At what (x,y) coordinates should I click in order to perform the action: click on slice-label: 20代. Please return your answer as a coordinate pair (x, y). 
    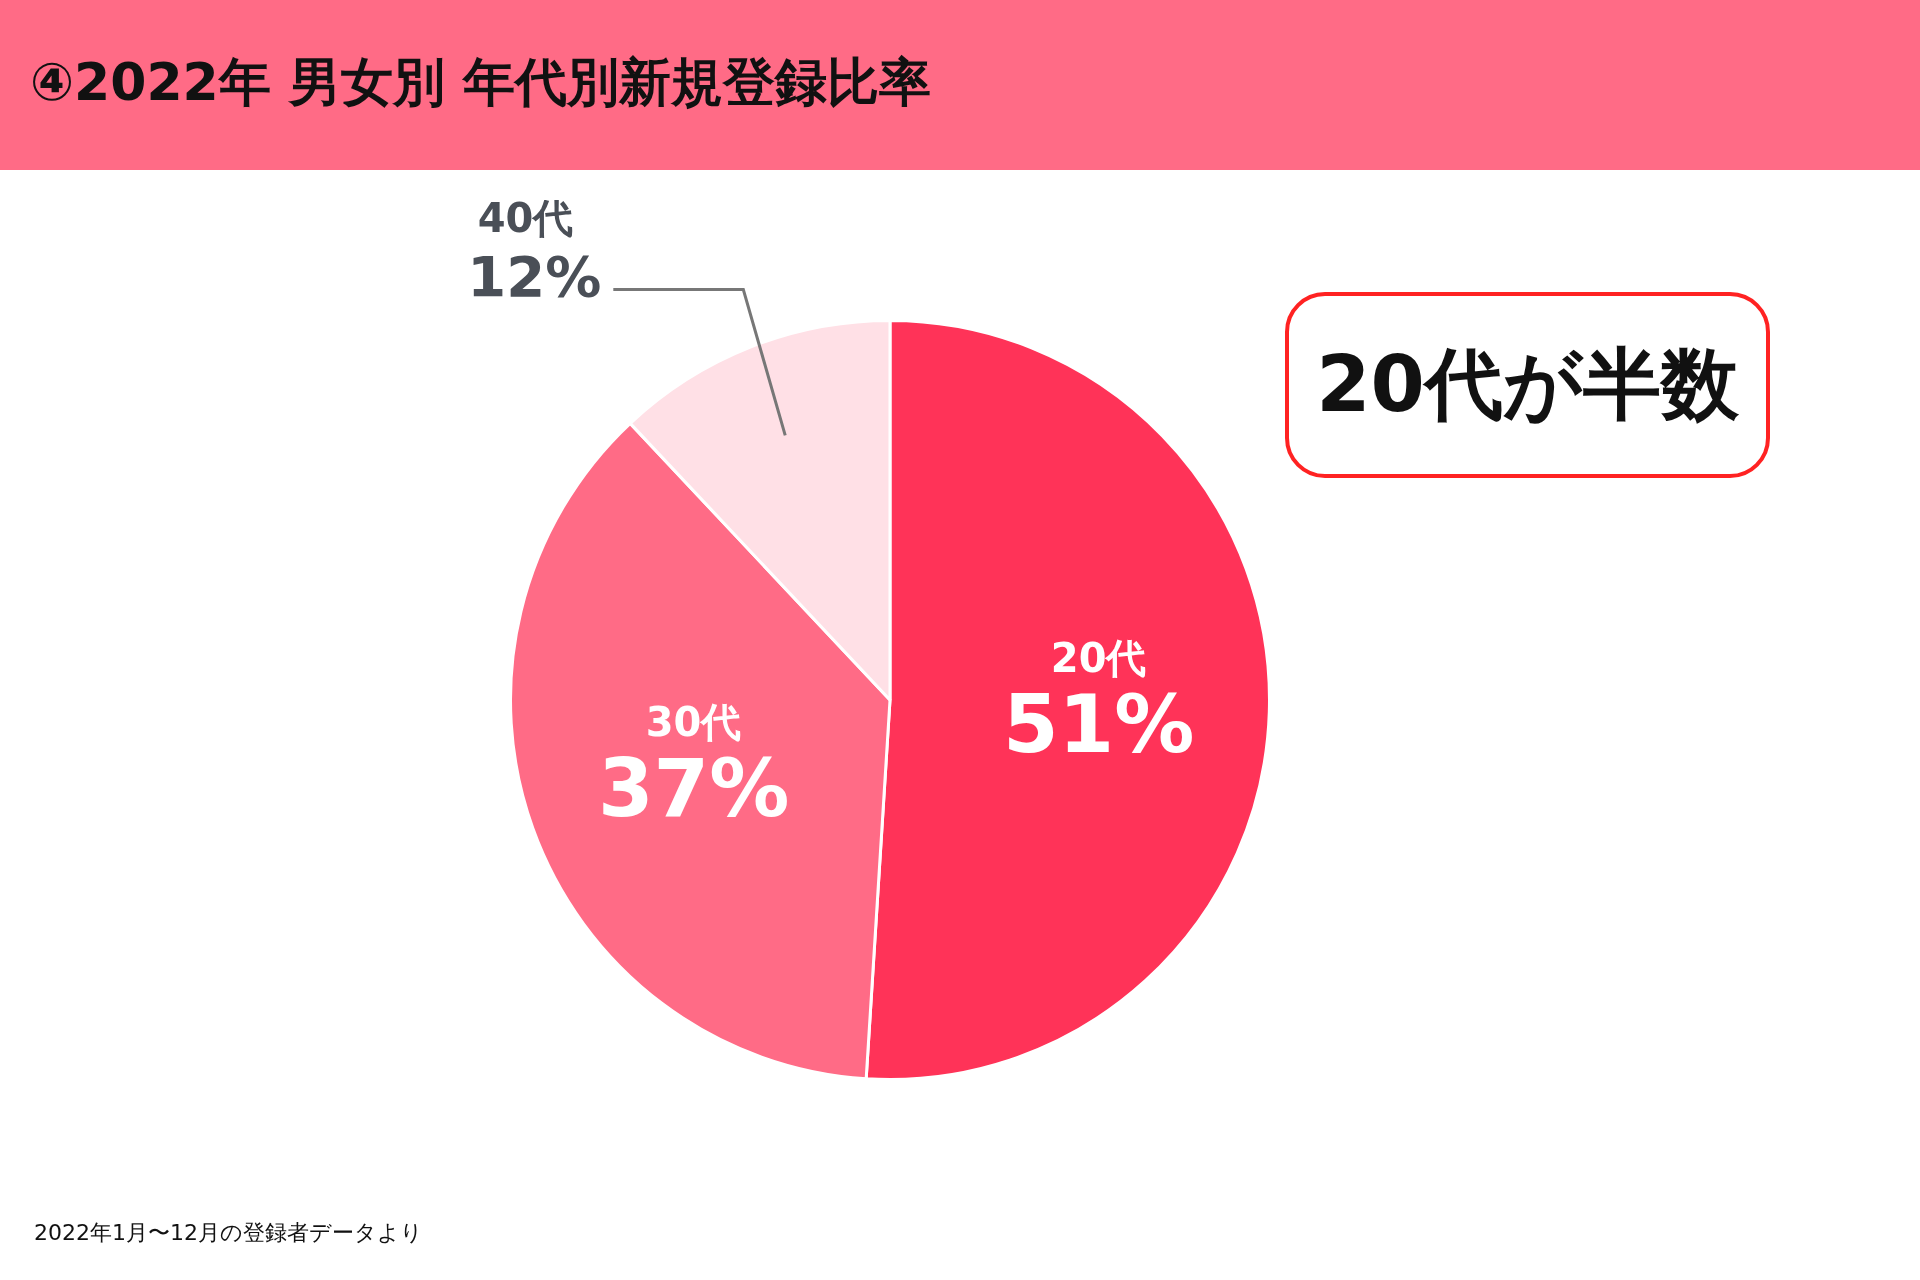
    Looking at the image, I should click on (1098, 657).